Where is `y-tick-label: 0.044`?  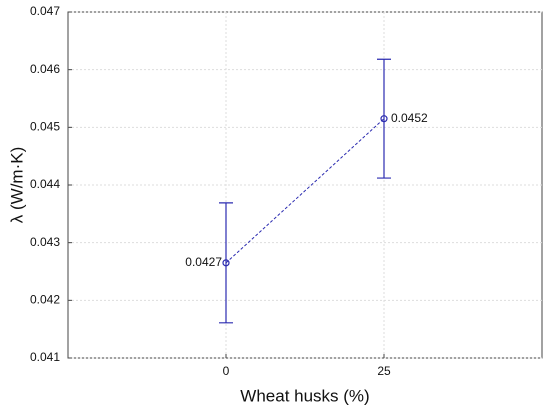
y-tick-label: 0.044 is located at coordinates (45, 184).